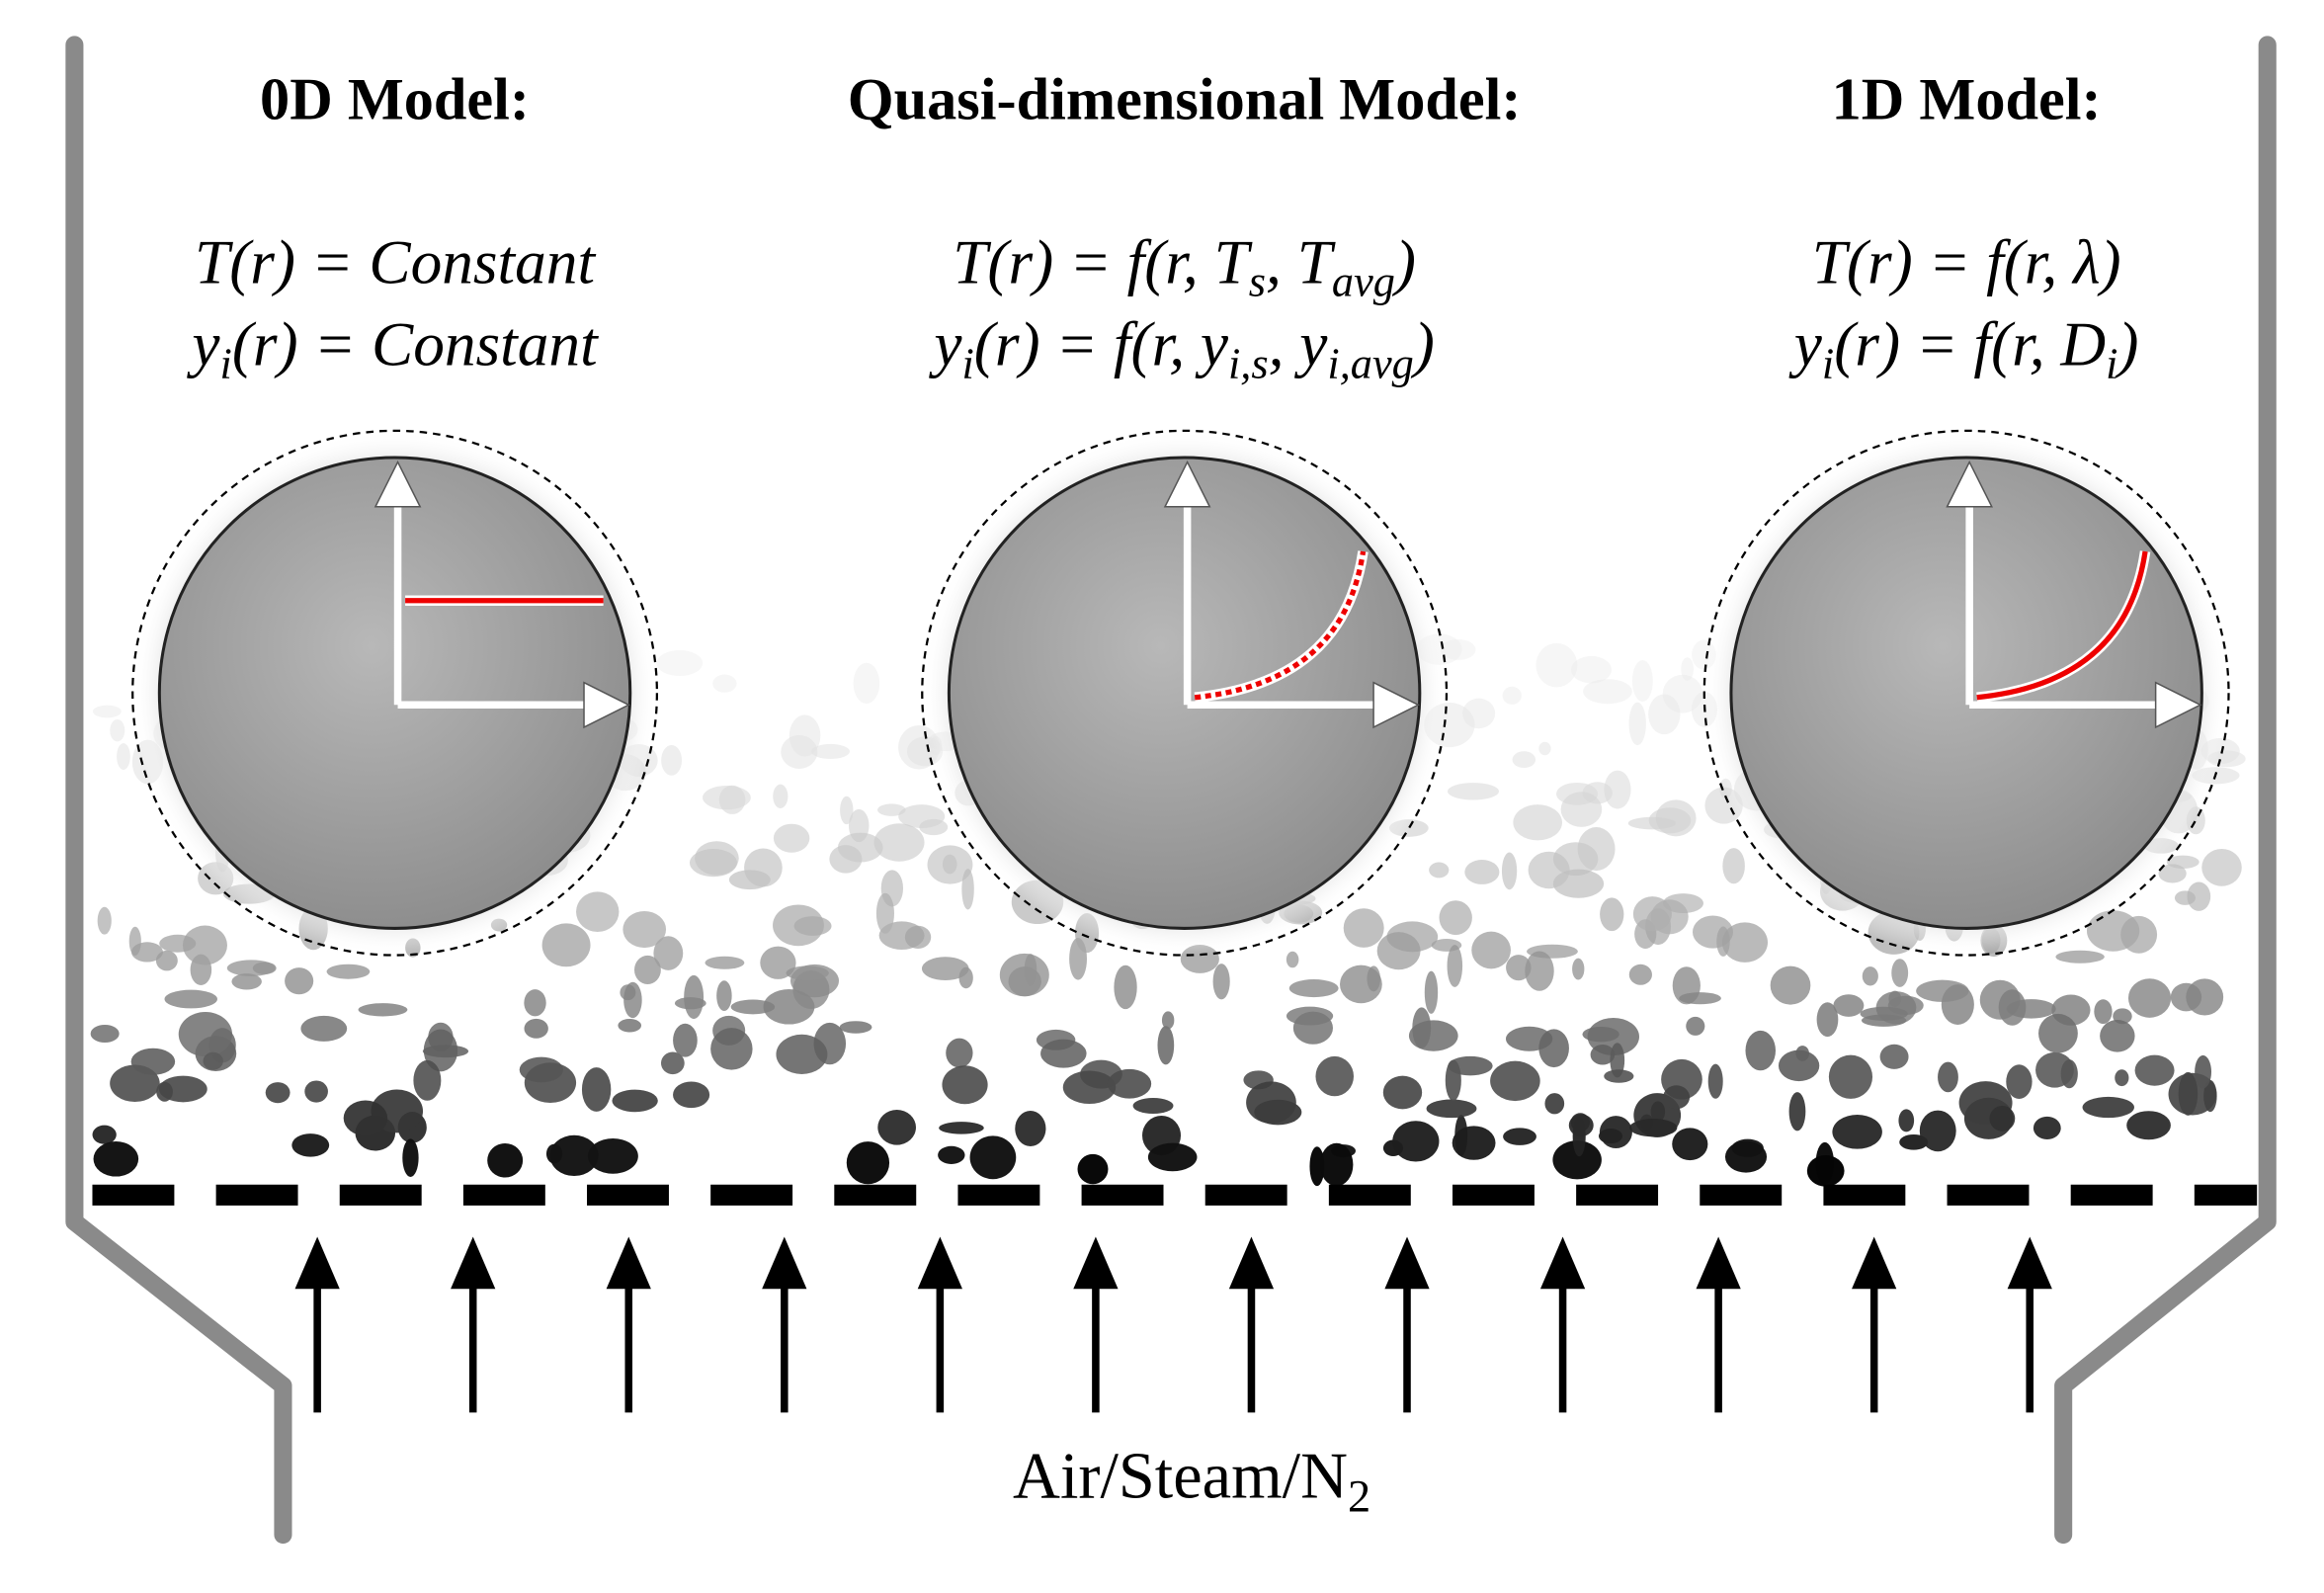 The width and height of the screenshot is (2324, 1593). What do you see at coordinates (203, 344) in the screenshot?
I see `text-run: y` at bounding box center [203, 344].